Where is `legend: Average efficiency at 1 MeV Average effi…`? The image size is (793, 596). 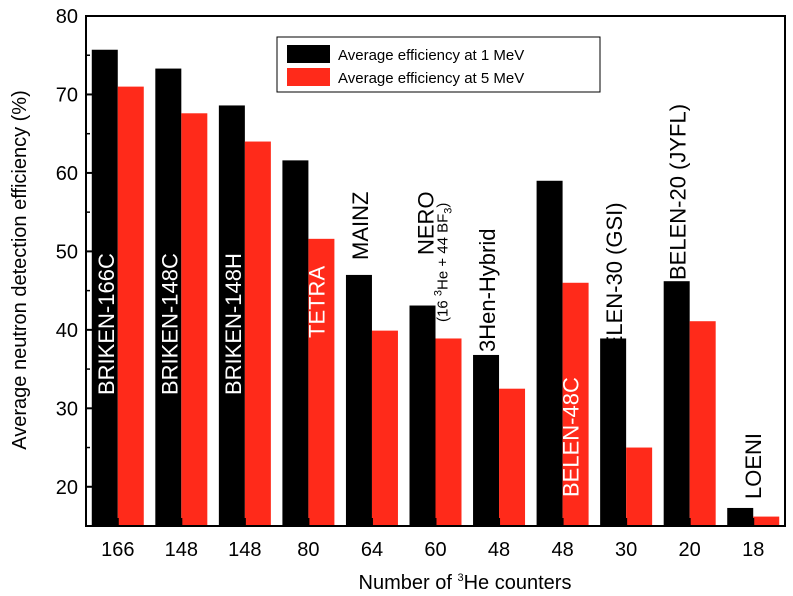
legend: Average efficiency at 1 MeV Average effi… is located at coordinates (438, 64).